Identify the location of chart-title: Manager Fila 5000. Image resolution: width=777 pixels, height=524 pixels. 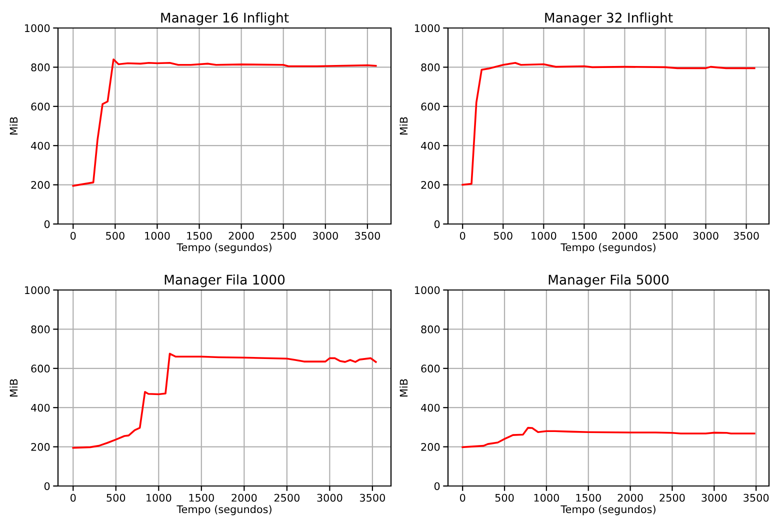
(608, 281).